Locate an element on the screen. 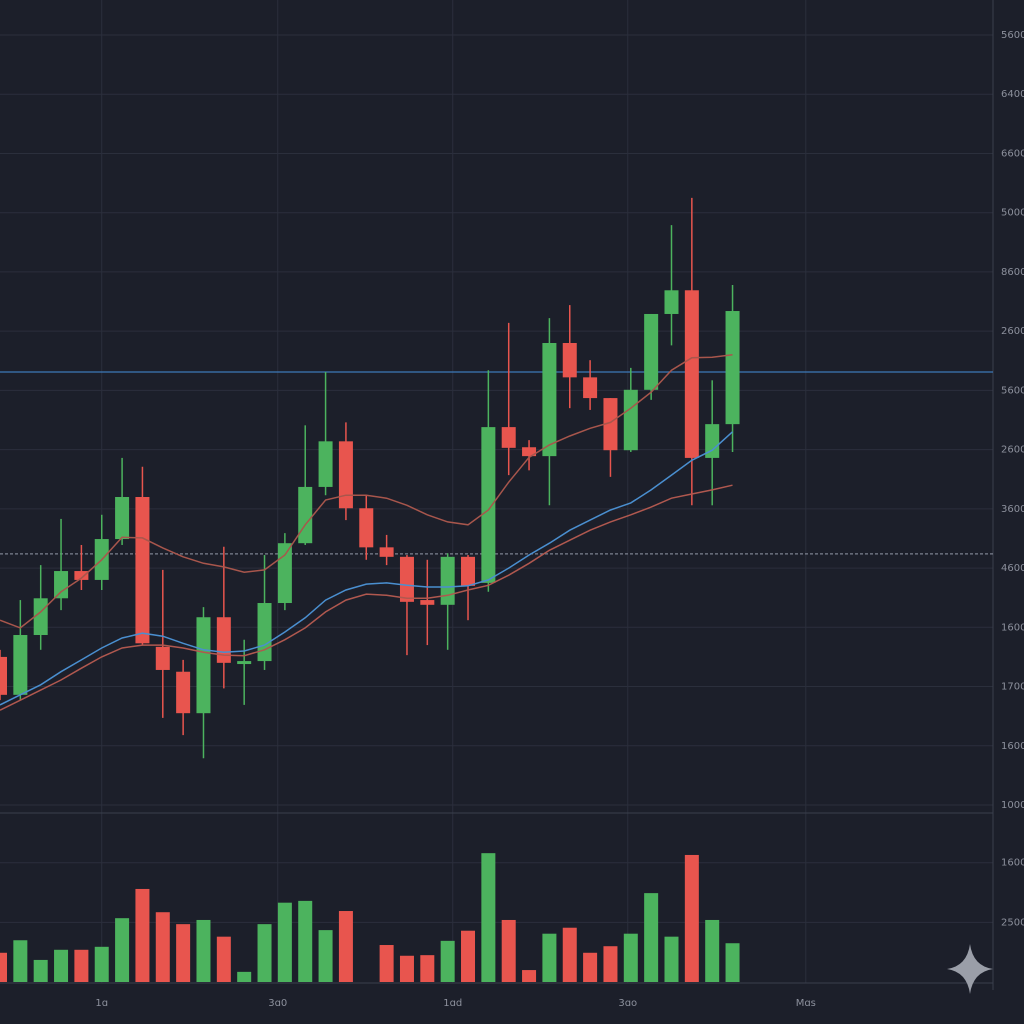 This screenshot has height=1024, width=1024. x-tick-label: 3ɑ0 is located at coordinates (277, 1003).